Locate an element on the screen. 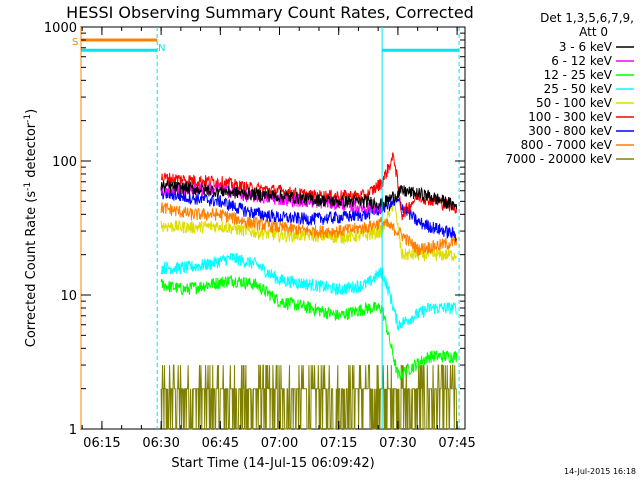 This screenshot has width=640, height=480. legend-label: 800 - 7000 keV is located at coordinates (567, 145).